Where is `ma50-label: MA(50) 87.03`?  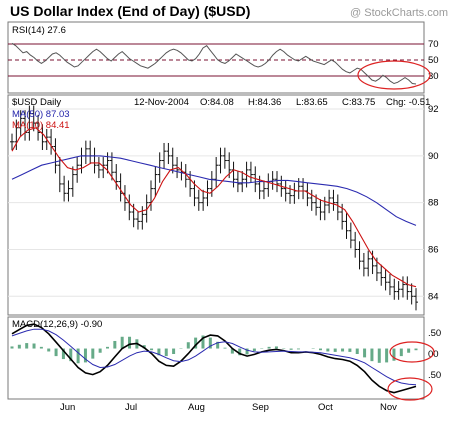 ma50-label: MA(50) 87.03 is located at coordinates (41, 114).